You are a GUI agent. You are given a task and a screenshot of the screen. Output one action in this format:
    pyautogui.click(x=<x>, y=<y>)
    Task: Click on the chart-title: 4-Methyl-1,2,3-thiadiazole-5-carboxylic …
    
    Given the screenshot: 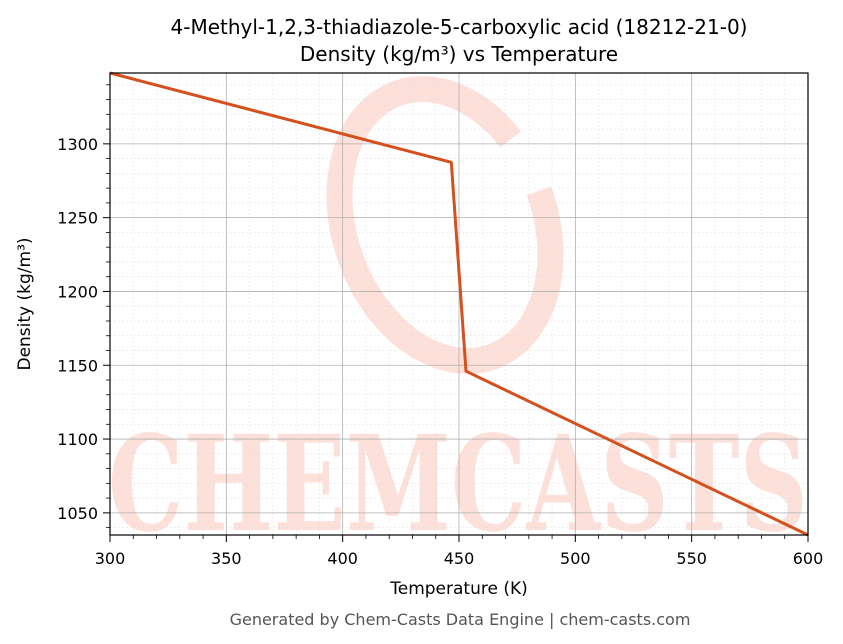 What is the action you would take?
    pyautogui.click(x=459, y=27)
    